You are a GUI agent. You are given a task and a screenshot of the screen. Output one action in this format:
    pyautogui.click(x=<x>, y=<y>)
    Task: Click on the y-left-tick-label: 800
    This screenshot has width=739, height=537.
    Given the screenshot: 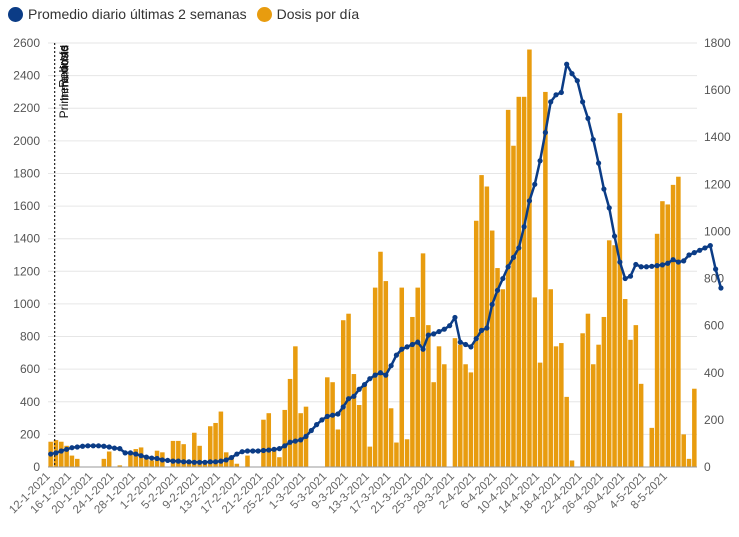 What is the action you would take?
    pyautogui.click(x=30, y=337)
    